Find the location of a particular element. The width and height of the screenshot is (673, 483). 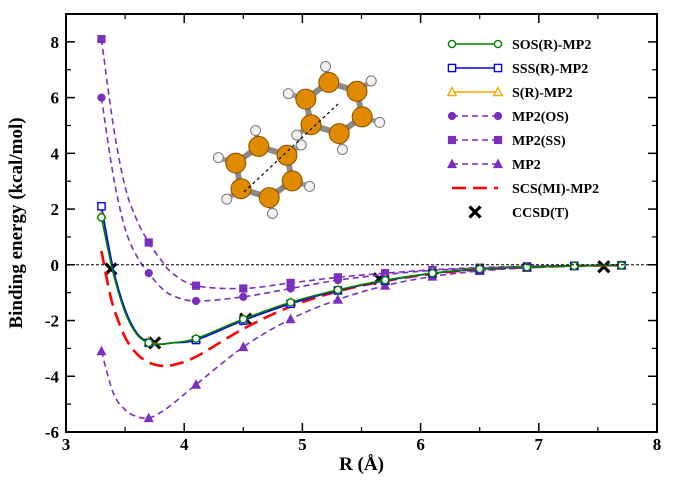

x-tick-label: 8 is located at coordinates (657, 444).